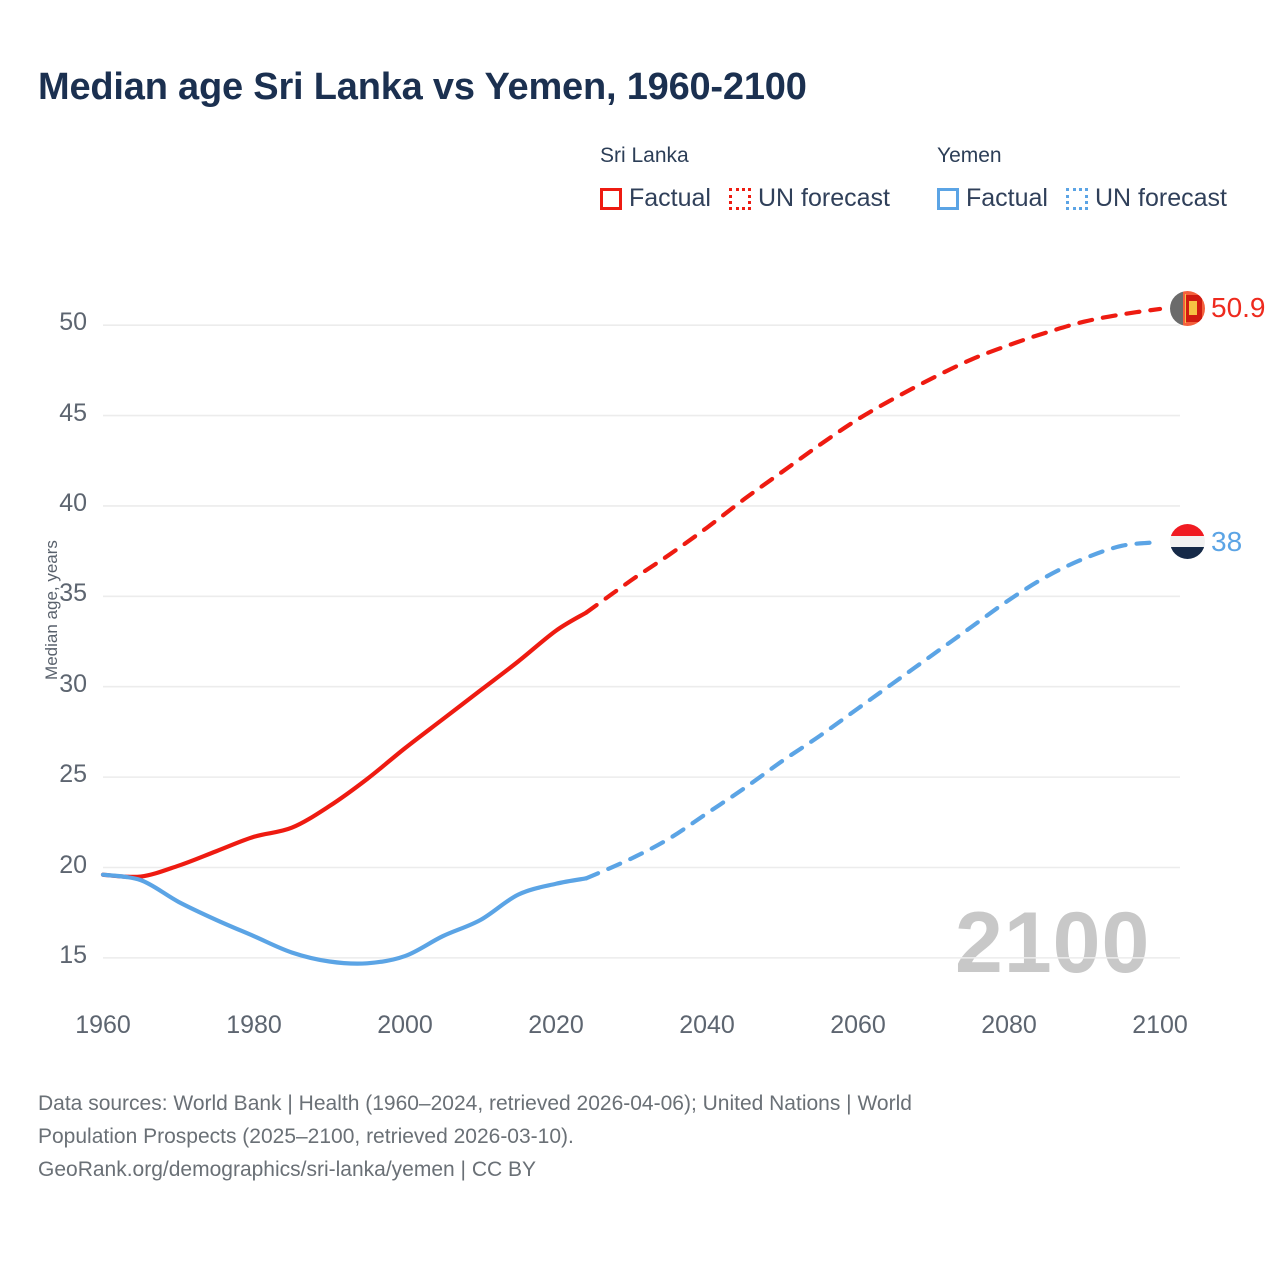 The height and width of the screenshot is (1280, 1280). What do you see at coordinates (405, 1025) in the screenshot?
I see `x-axis-tick-label: 2000` at bounding box center [405, 1025].